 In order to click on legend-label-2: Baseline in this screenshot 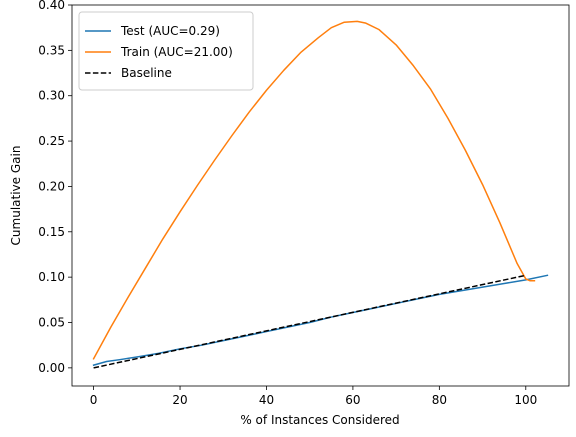, I will do `click(146, 73)`.